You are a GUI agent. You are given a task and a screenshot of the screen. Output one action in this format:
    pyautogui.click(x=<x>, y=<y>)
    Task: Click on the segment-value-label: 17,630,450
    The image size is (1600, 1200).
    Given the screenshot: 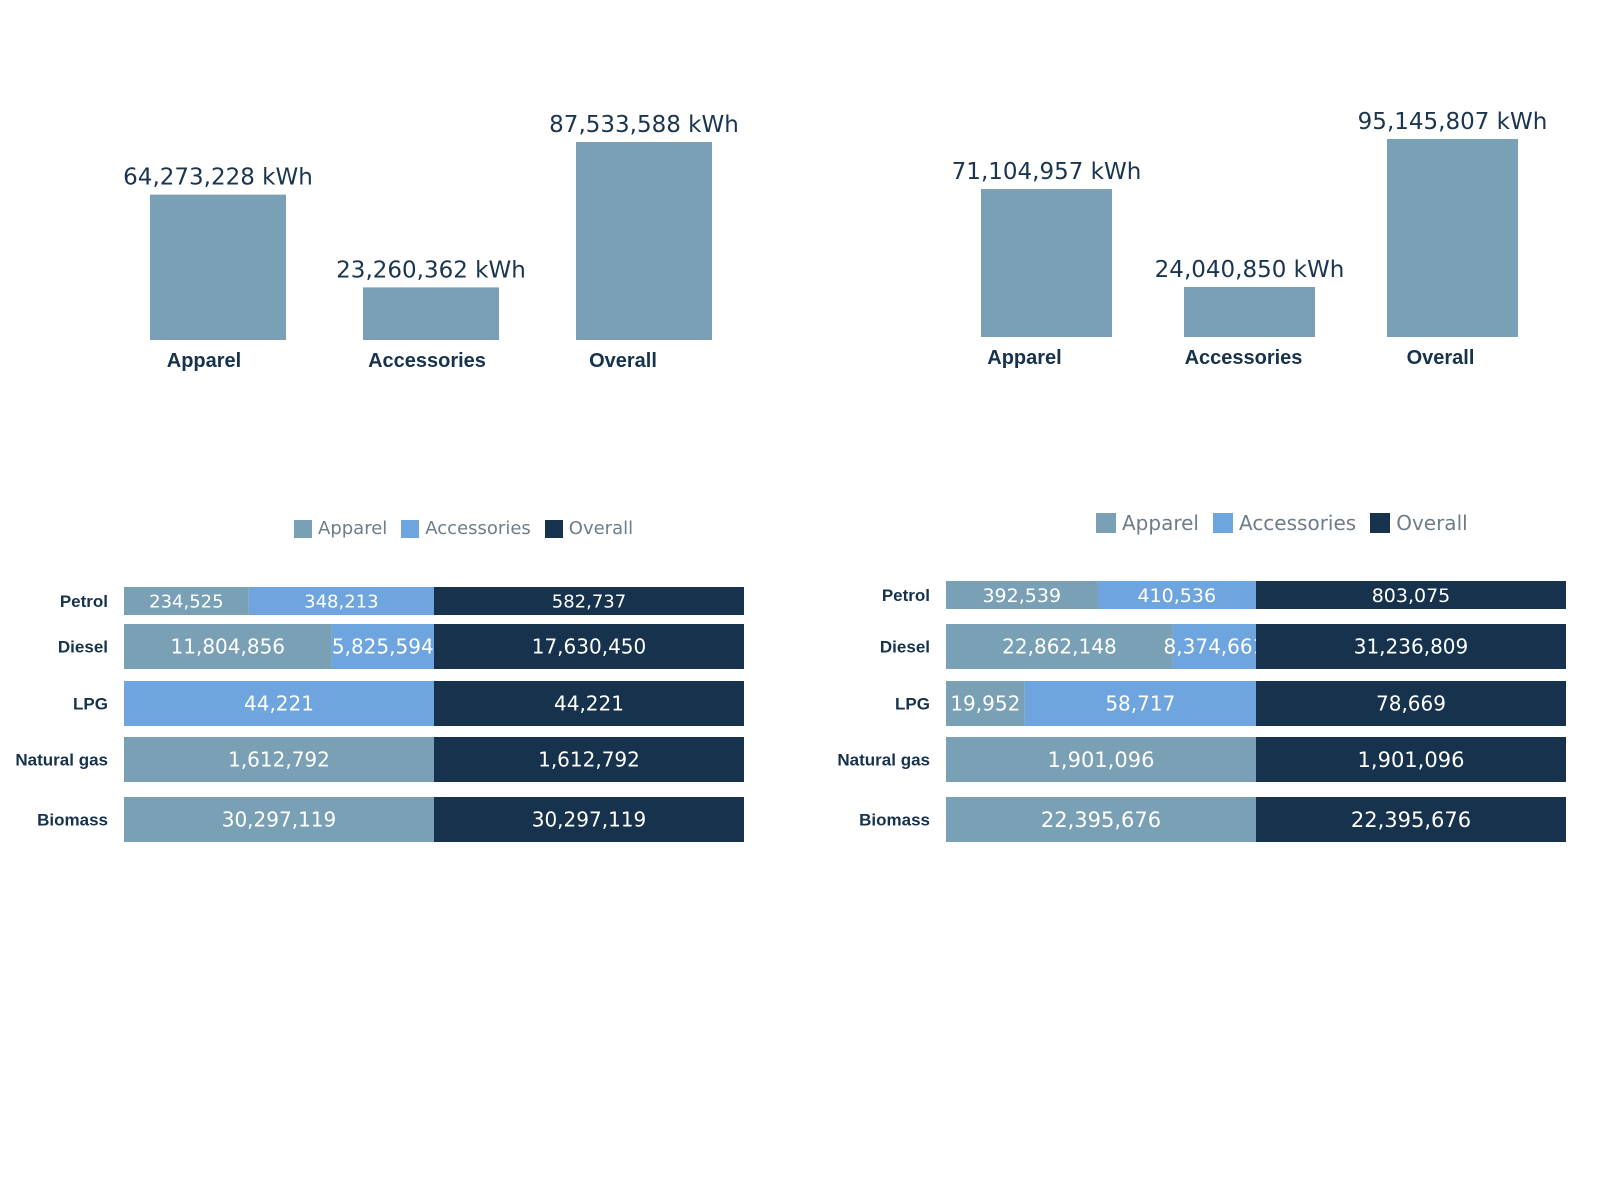 What is the action you would take?
    pyautogui.click(x=589, y=647)
    